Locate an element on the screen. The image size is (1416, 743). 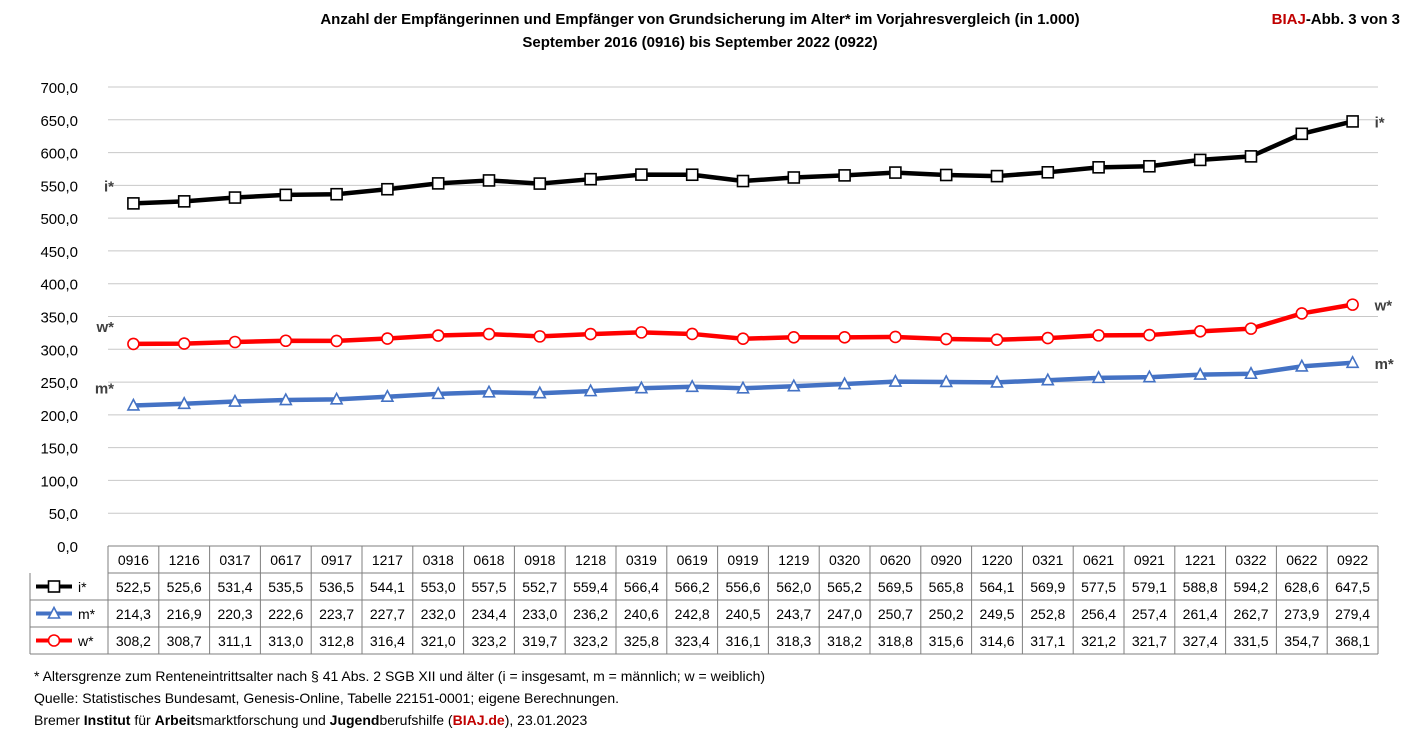
x-tick-label: 0621 is located at coordinates (1098, 560).